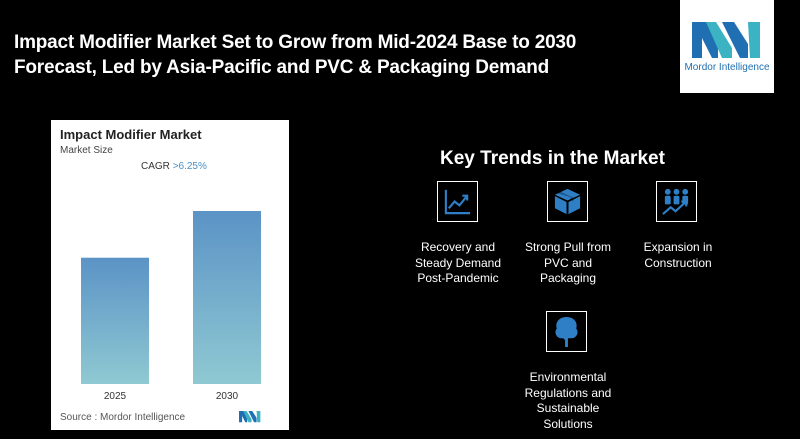 The image size is (800, 439). I want to click on people-growth-icon, so click(676, 201).